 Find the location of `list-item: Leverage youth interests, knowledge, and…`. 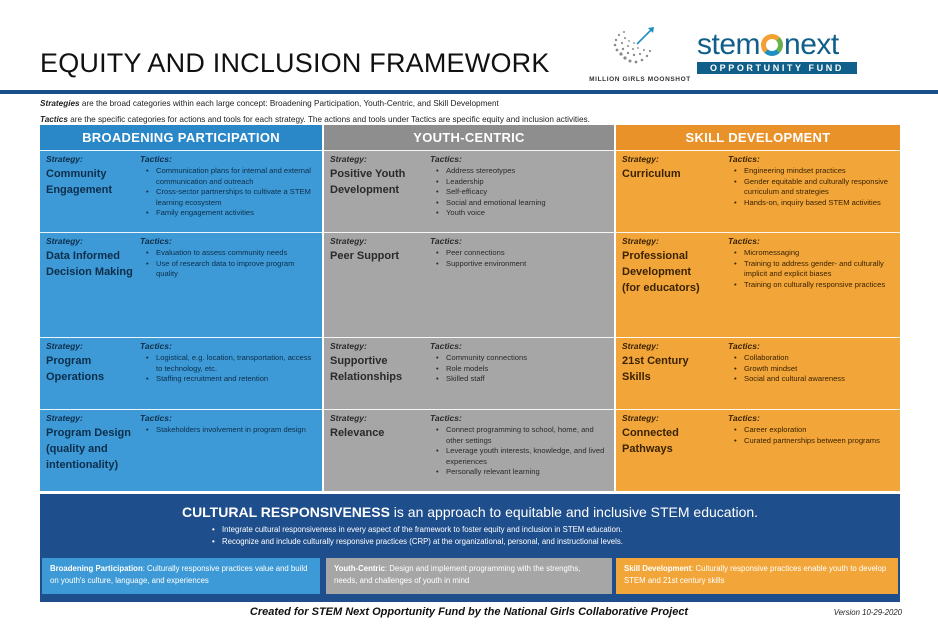

list-item: Leverage youth interests, knowledge, and… is located at coordinates (521, 456).